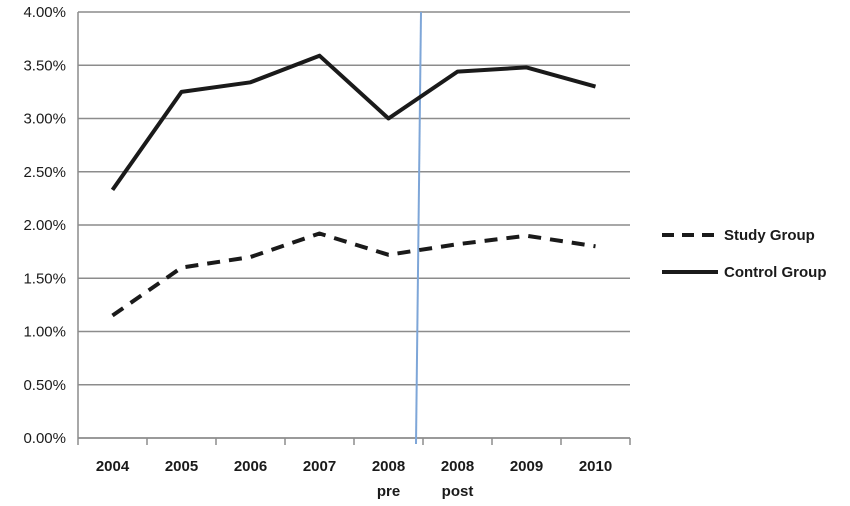  What do you see at coordinates (354, 479) in the screenshot?
I see `x-axis-ticks: 2004 2005 2006 2007 2008 pre 2008 post 2009 2010` at bounding box center [354, 479].